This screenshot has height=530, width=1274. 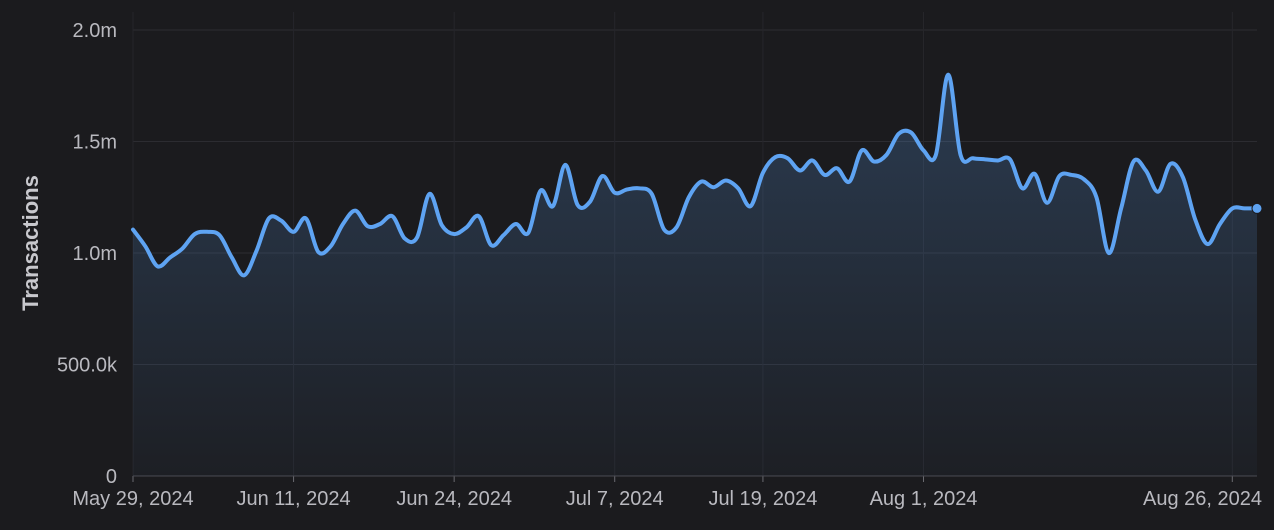 What do you see at coordinates (87, 366) in the screenshot?
I see `y-tick-label: 500.0k` at bounding box center [87, 366].